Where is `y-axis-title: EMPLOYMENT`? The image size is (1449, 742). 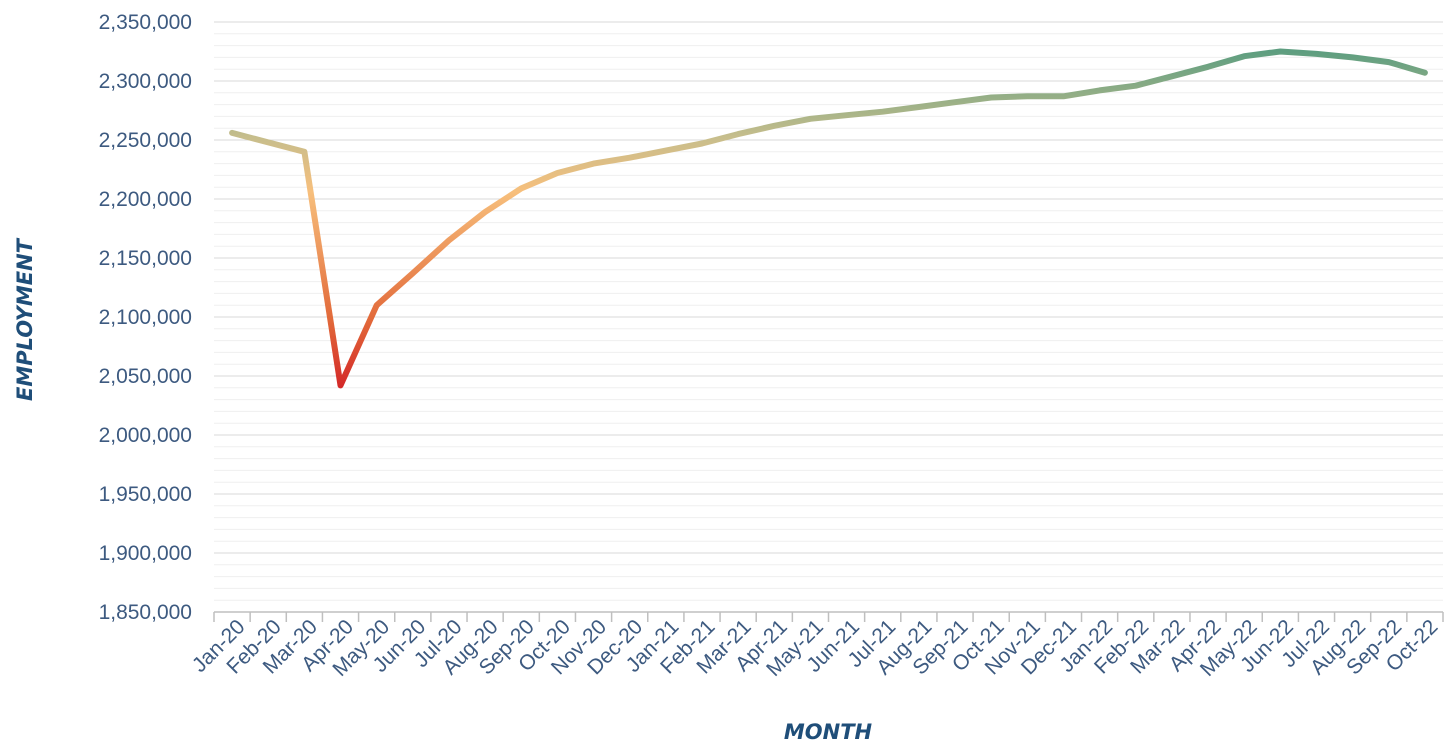 y-axis-title: EMPLOYMENT is located at coordinates (25, 319).